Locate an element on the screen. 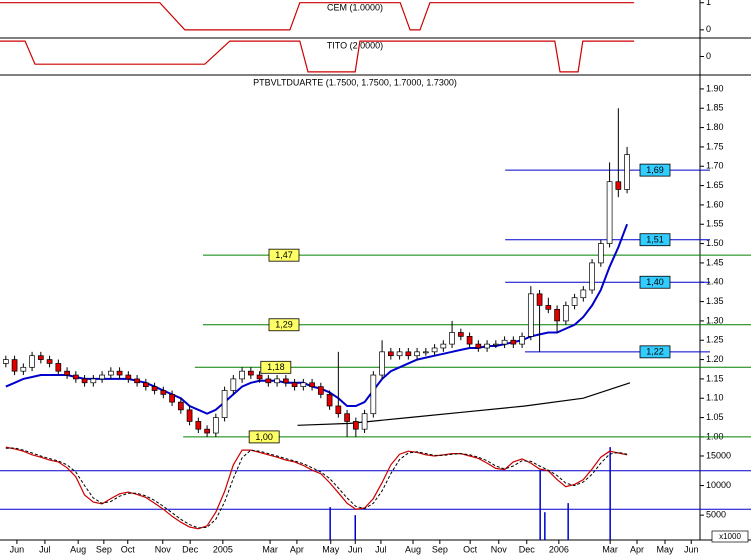  x-tick-label: 2005 is located at coordinates (223, 549).